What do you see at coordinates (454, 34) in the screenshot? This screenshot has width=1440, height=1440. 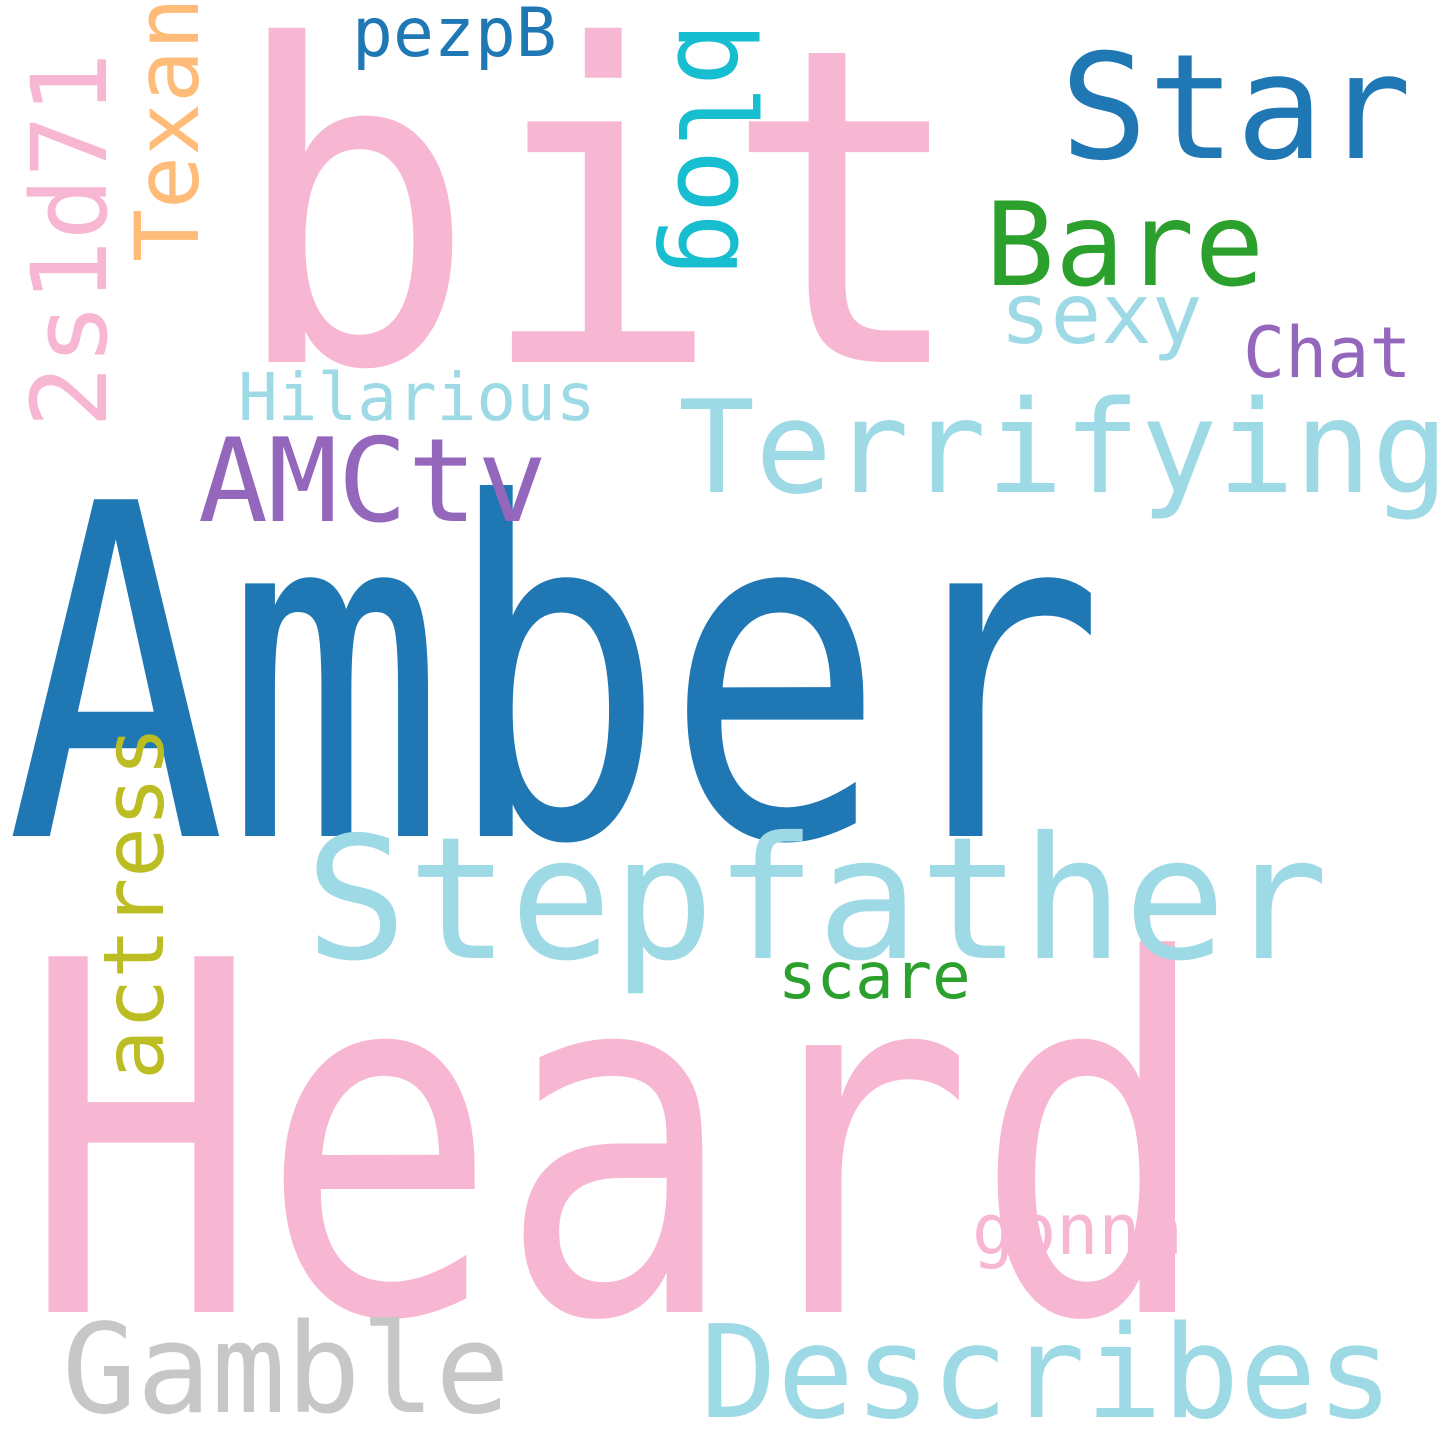 I see `word-pezpb: pezpB` at bounding box center [454, 34].